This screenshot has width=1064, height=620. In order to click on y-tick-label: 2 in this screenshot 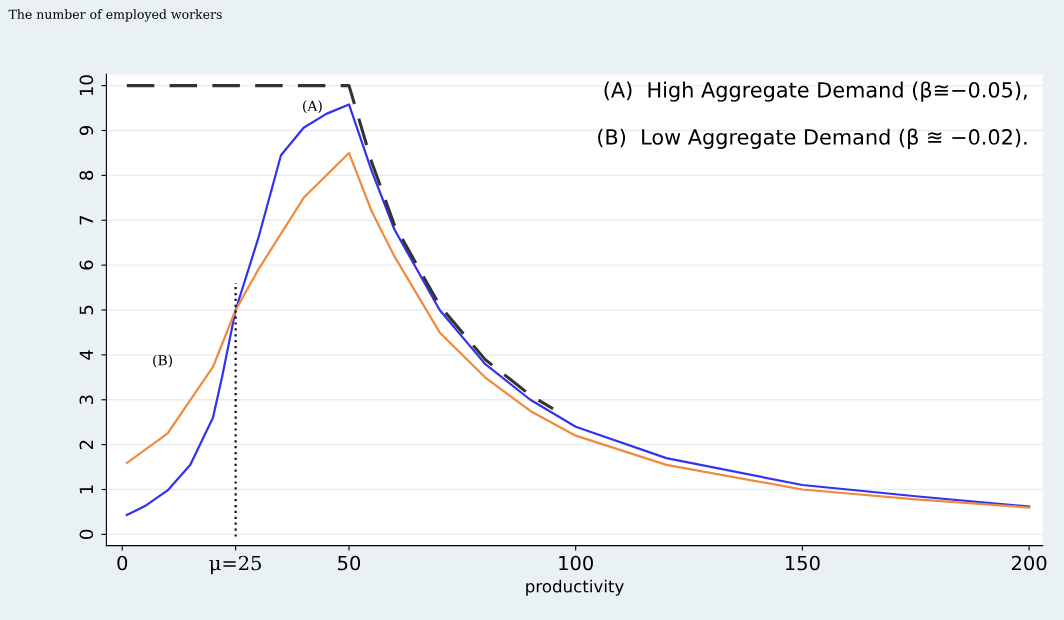, I will do `click(86, 445)`.